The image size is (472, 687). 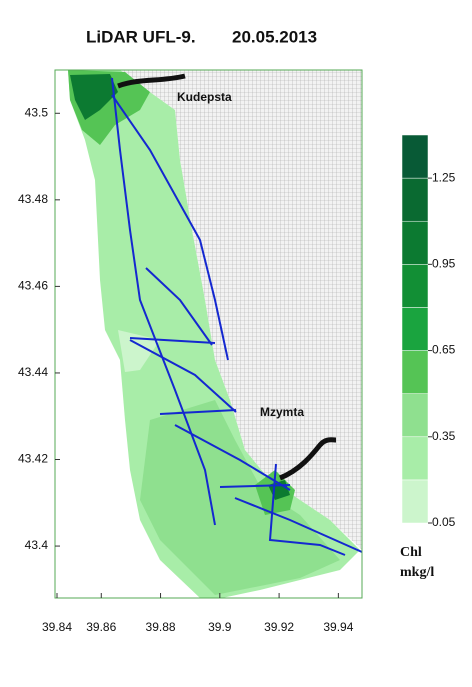 I want to click on y-tick-label: 43.42, so click(x=33, y=459).